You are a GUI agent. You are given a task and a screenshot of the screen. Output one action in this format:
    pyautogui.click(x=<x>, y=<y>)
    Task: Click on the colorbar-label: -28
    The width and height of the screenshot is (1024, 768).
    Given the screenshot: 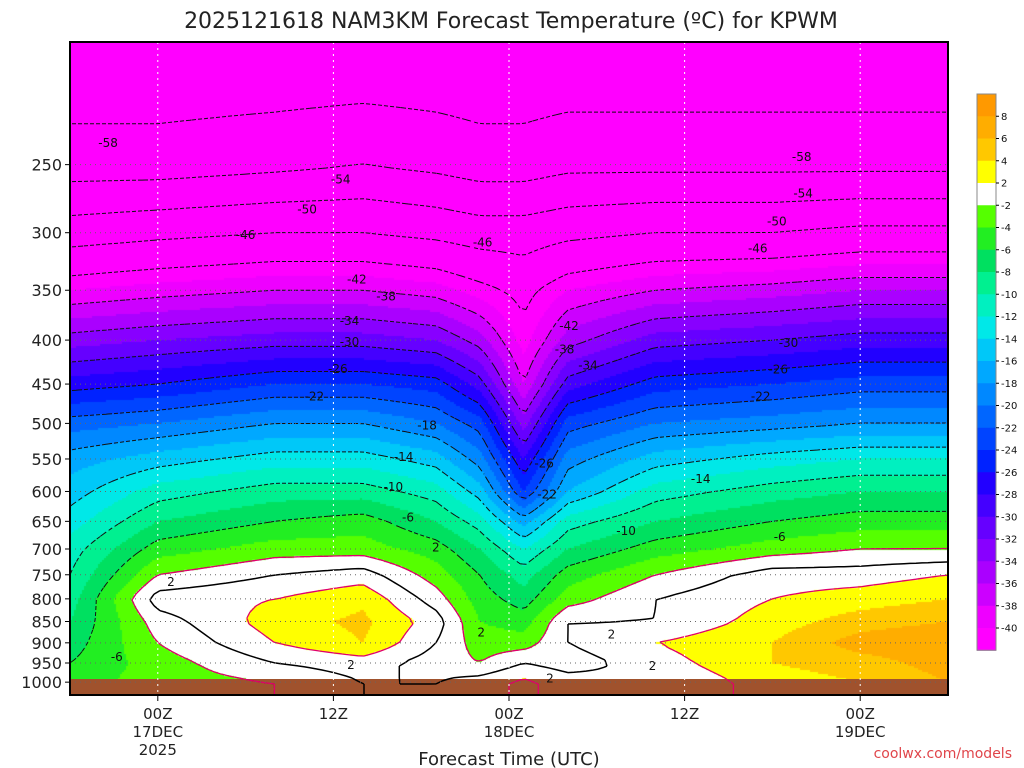 What is the action you would take?
    pyautogui.click(x=1009, y=495)
    